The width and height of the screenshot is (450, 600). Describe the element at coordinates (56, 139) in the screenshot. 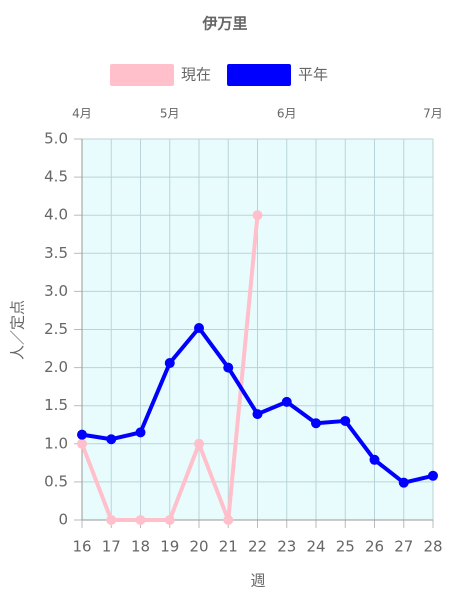

I see `y-tick-label: 5.0` at that location.